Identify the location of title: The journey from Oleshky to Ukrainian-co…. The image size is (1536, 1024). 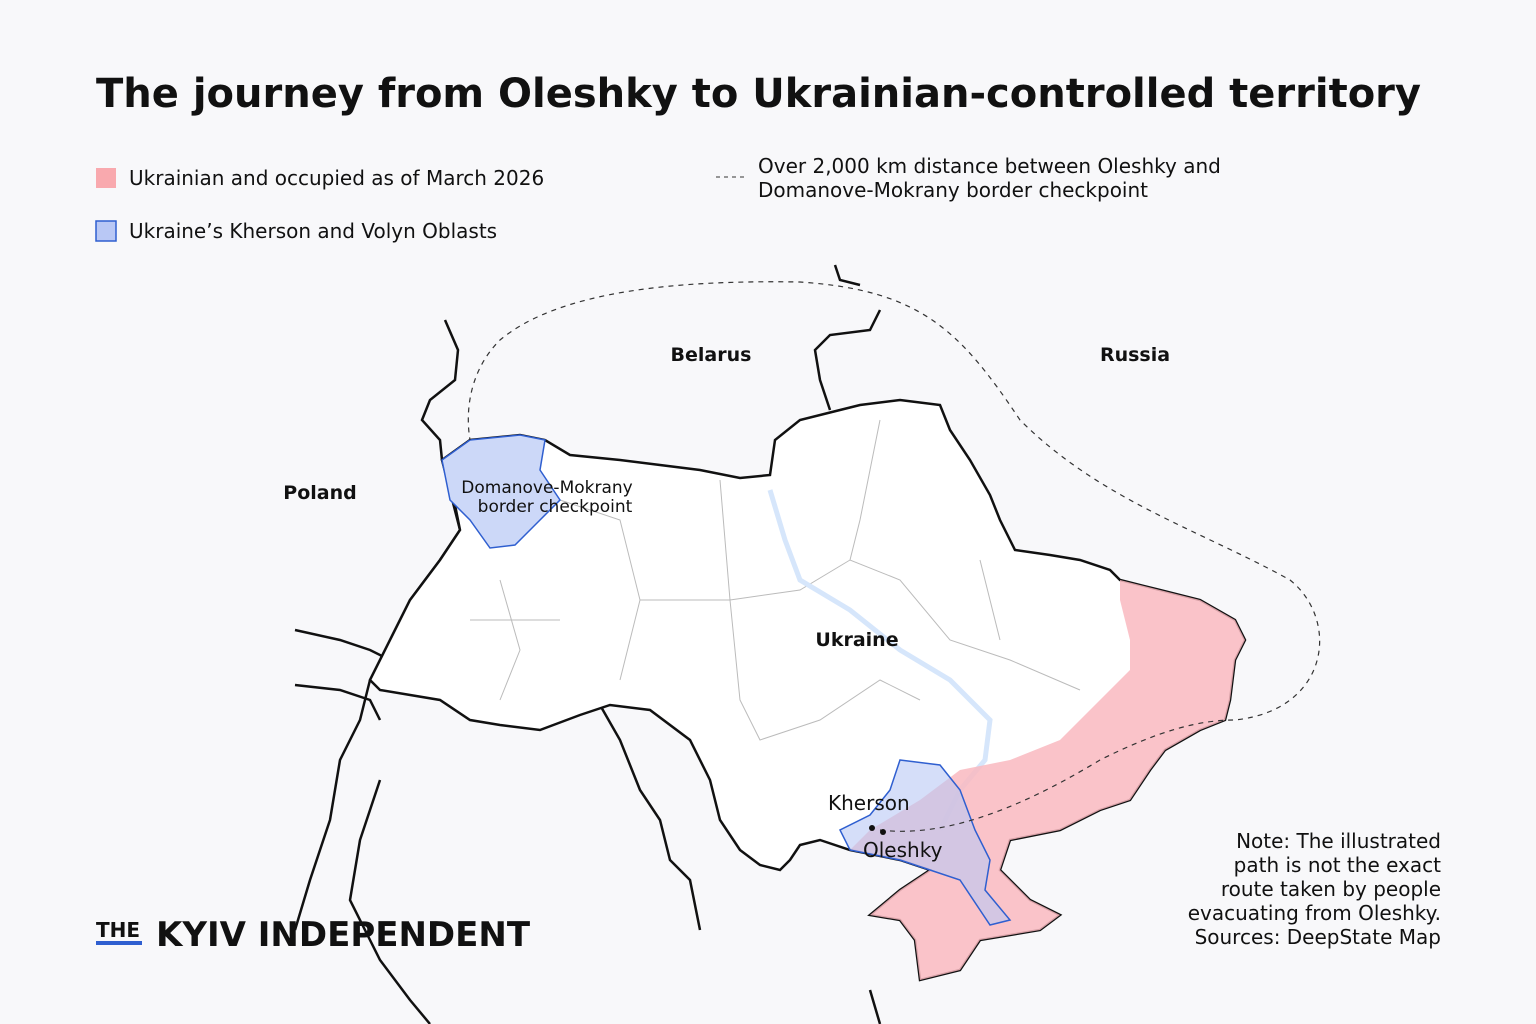
(758, 94).